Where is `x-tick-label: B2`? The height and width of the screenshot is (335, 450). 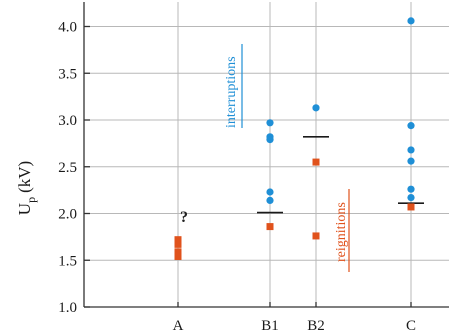
x-tick-label: B2 is located at coordinates (316, 326).